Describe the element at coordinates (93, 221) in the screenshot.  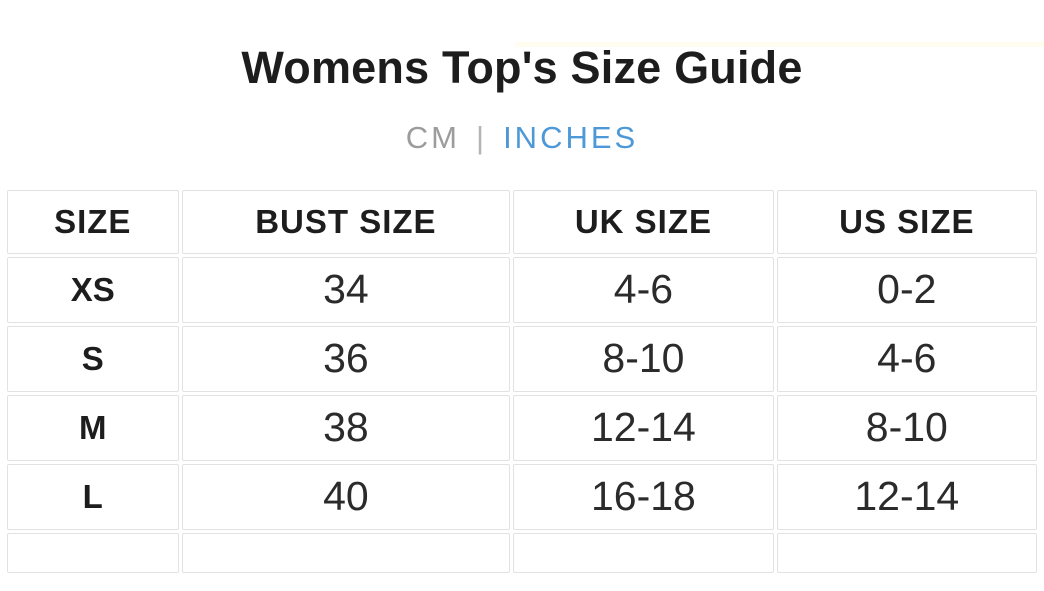
I see `column-header-size: SIZE` at that location.